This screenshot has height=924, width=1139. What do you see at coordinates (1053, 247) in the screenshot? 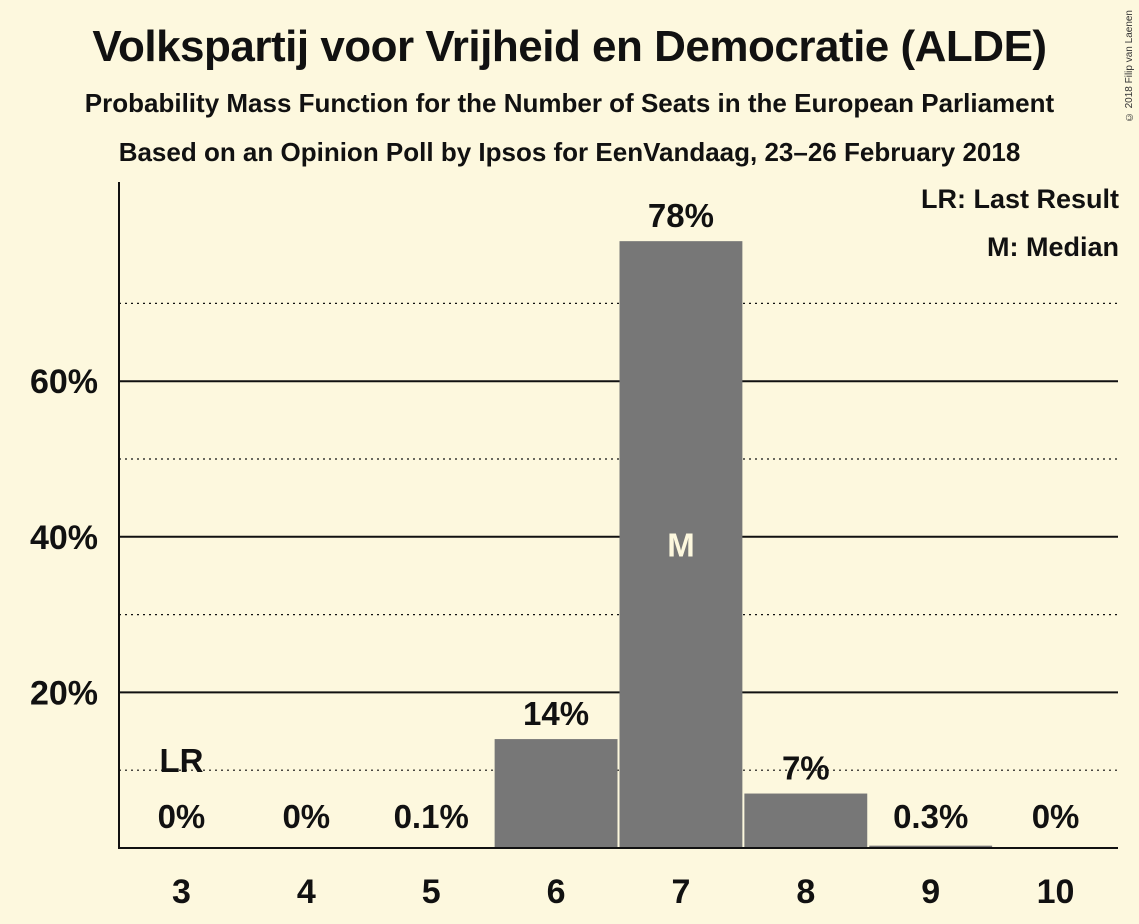
I see `legend-median: M: Median` at bounding box center [1053, 247].